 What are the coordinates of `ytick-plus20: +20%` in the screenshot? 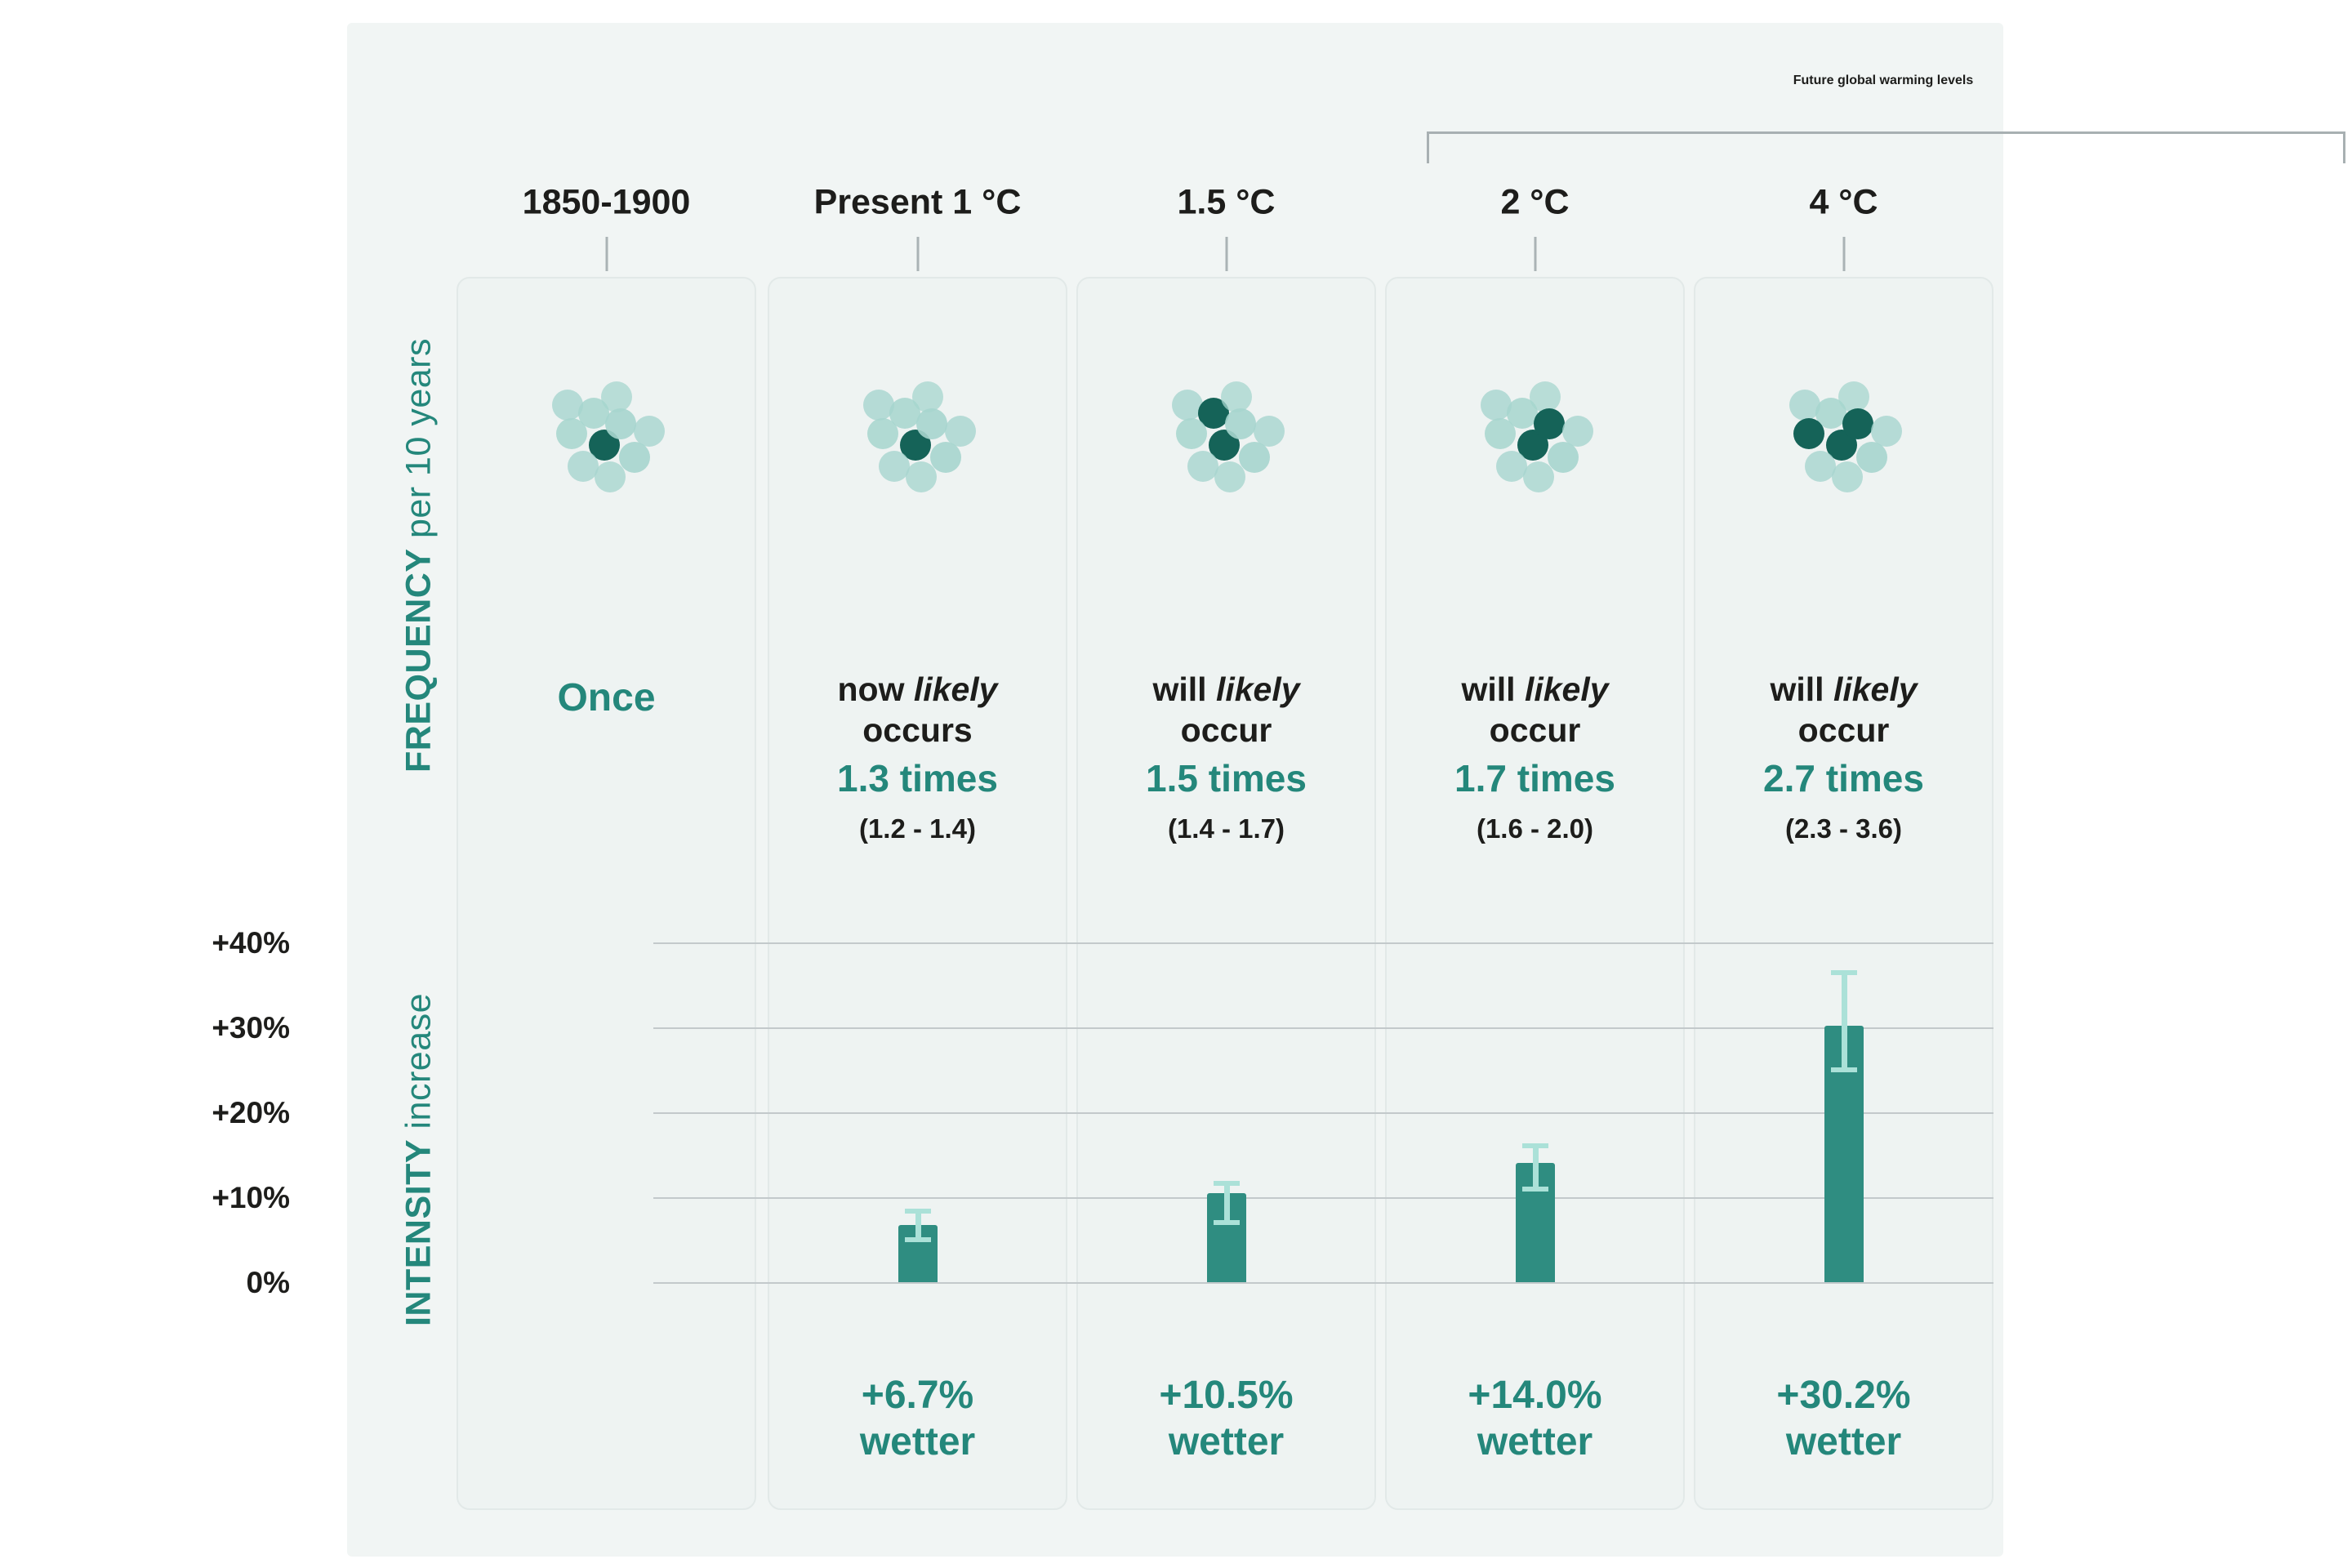 It's located at (251, 1112).